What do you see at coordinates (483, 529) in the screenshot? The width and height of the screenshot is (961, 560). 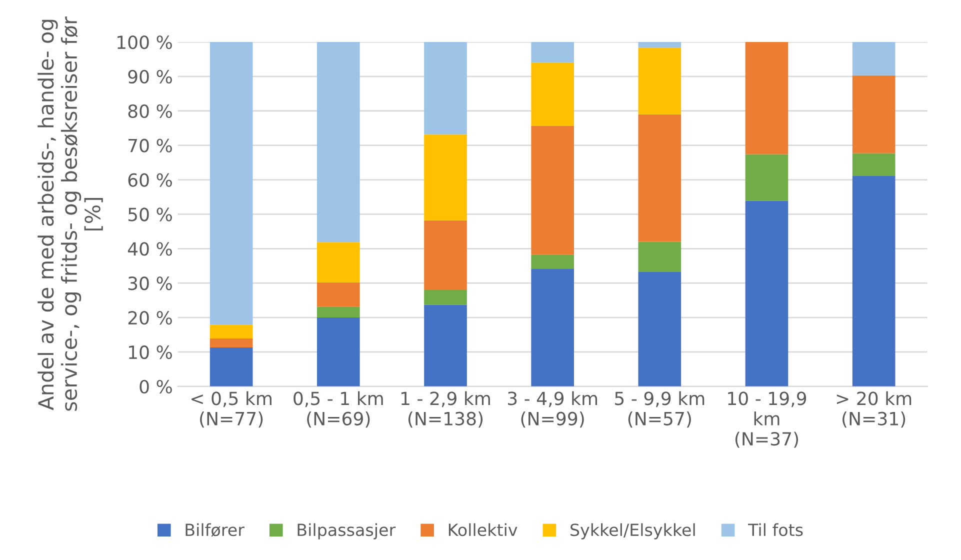 I see `legend-label: Kollektiv` at bounding box center [483, 529].